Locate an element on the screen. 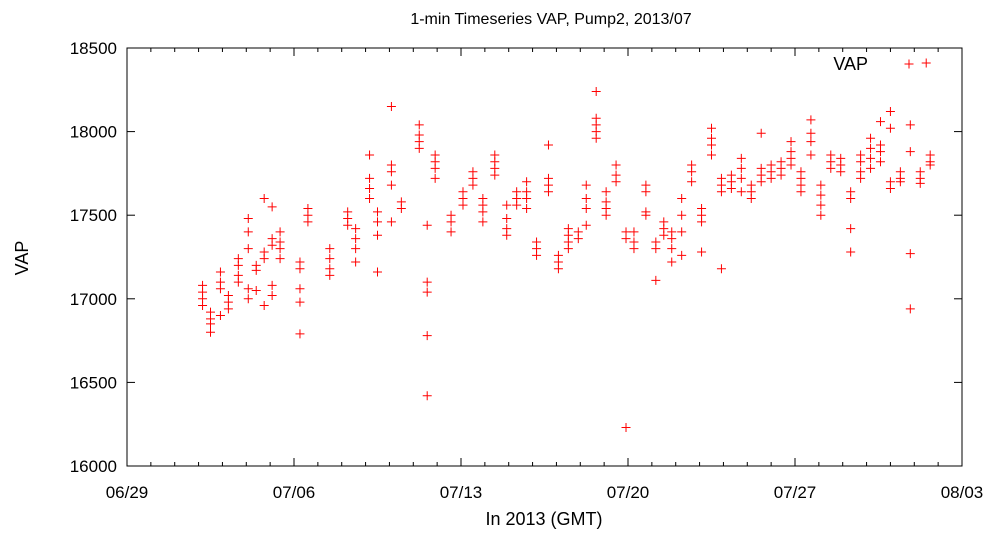 The width and height of the screenshot is (998, 540). legend-marker-symbol is located at coordinates (909, 64).